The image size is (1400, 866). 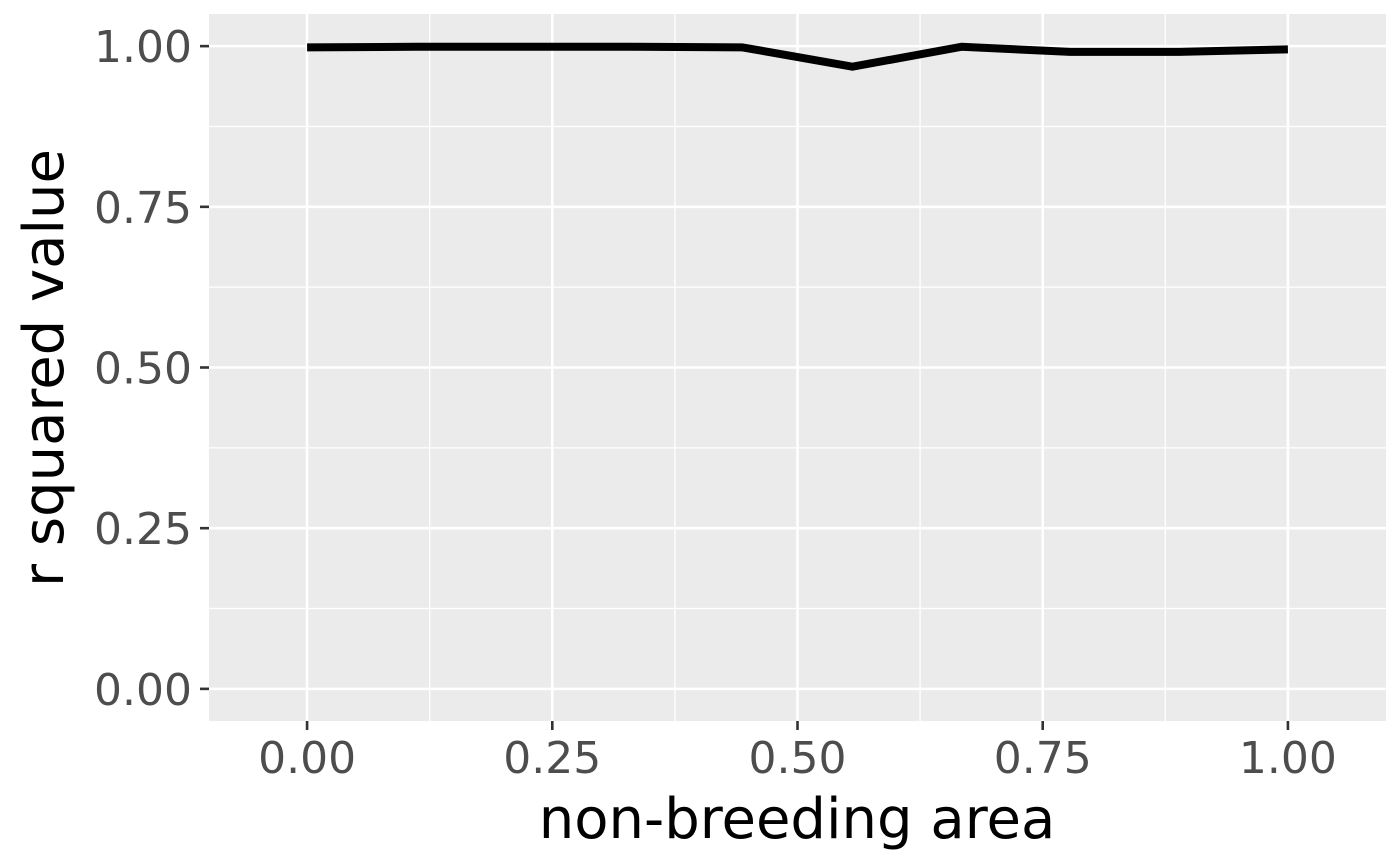 I want to click on x-tick-label: 0.25, so click(x=552, y=758).